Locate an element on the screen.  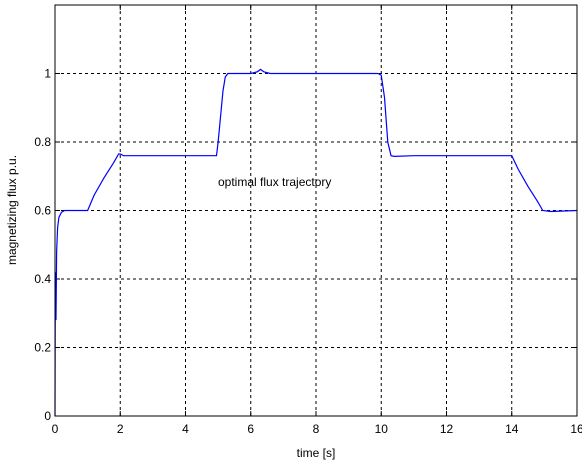
x-tick-label: 6 is located at coordinates (250, 429).